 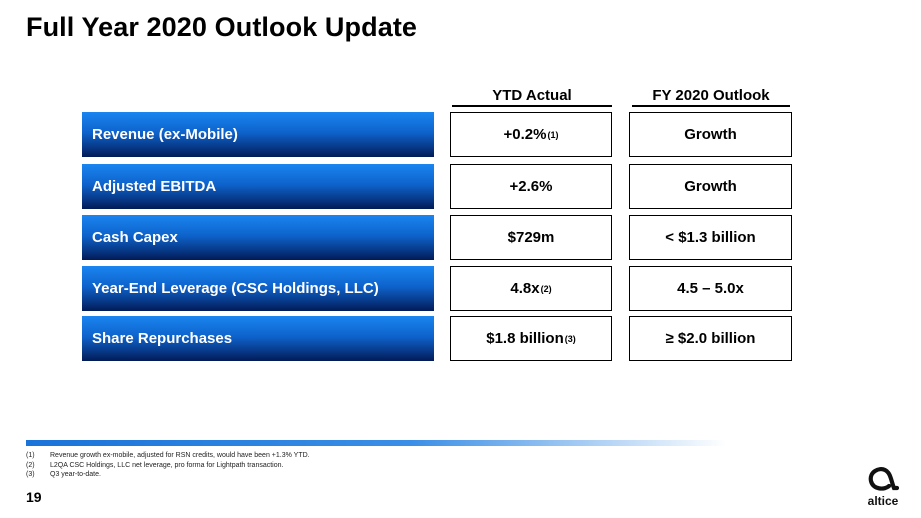 What do you see at coordinates (525, 288) in the screenshot?
I see `ytd-value: 4.8x` at bounding box center [525, 288].